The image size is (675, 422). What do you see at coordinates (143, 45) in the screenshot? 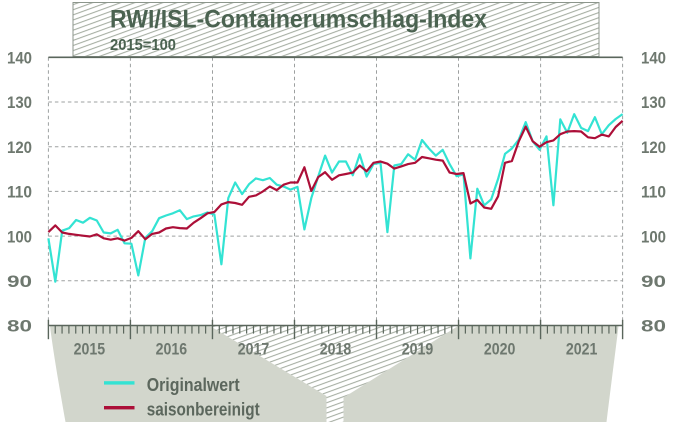
I see `svg-text: 2015=100` at bounding box center [143, 45].